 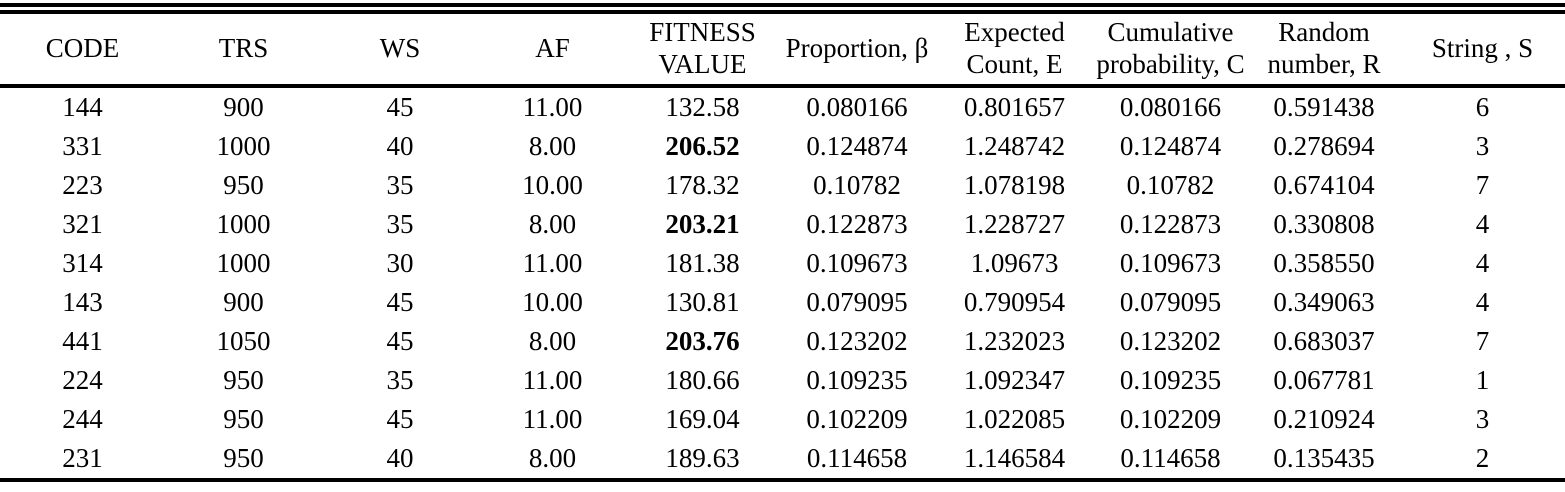 I want to click on table-cell: 169.04, so click(x=702, y=419).